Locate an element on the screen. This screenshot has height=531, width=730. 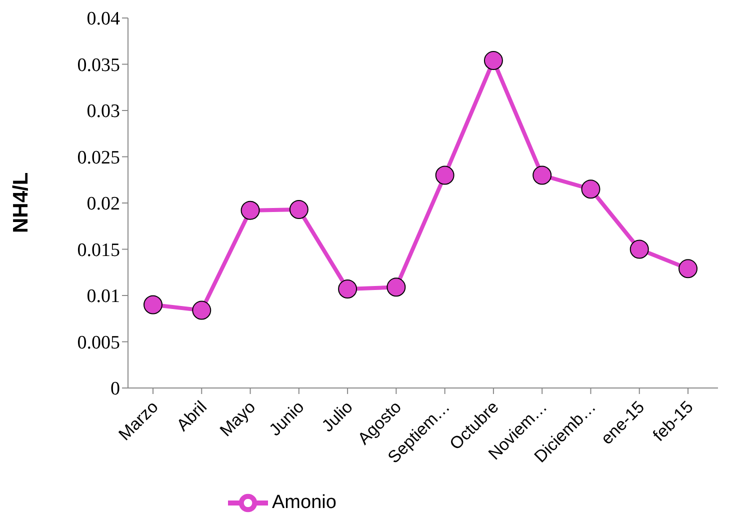
y-tick-label: 0.01 is located at coordinates (103, 297).